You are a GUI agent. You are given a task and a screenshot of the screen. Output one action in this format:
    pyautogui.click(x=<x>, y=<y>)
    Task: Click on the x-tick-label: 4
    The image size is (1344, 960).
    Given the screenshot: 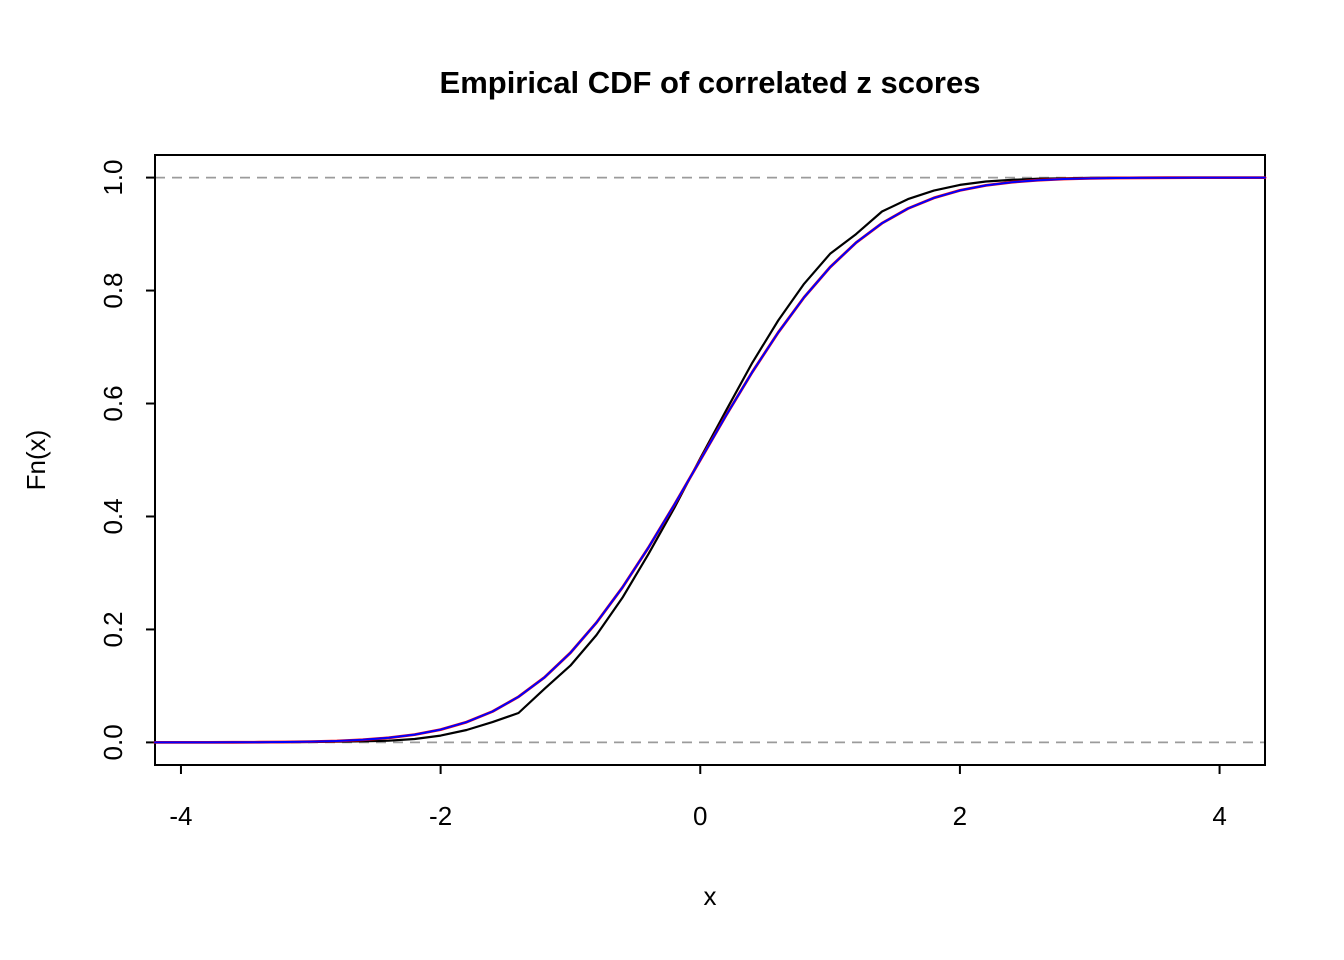 What is the action you would take?
    pyautogui.click(x=1219, y=816)
    